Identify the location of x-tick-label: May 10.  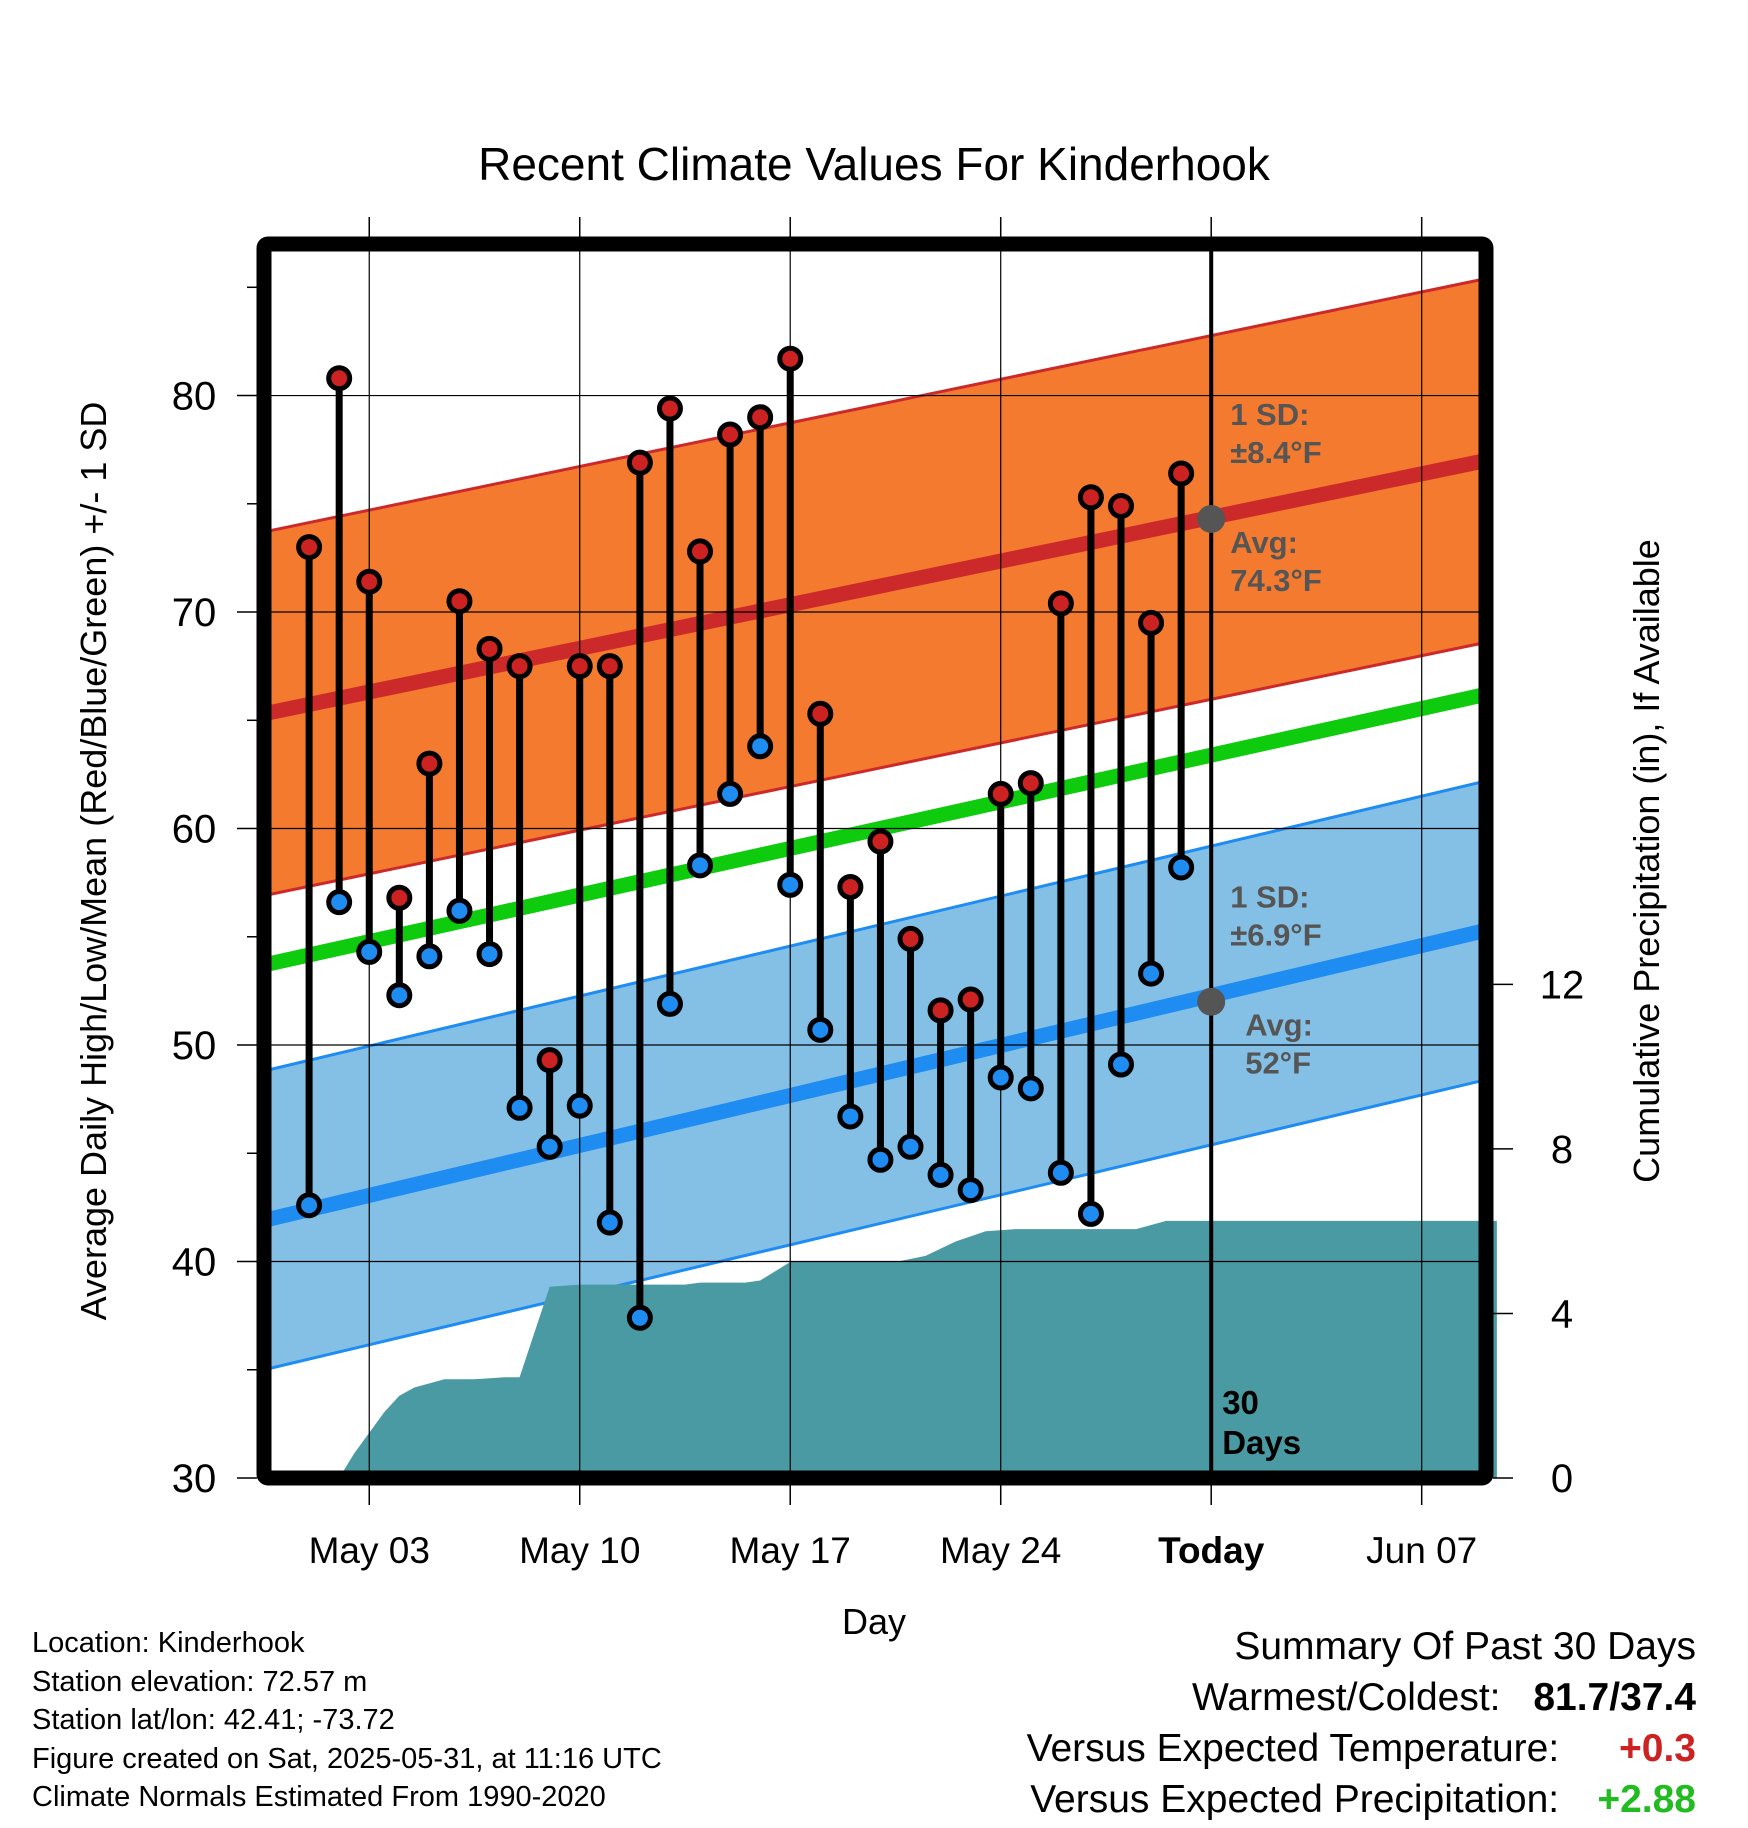
(579, 1550).